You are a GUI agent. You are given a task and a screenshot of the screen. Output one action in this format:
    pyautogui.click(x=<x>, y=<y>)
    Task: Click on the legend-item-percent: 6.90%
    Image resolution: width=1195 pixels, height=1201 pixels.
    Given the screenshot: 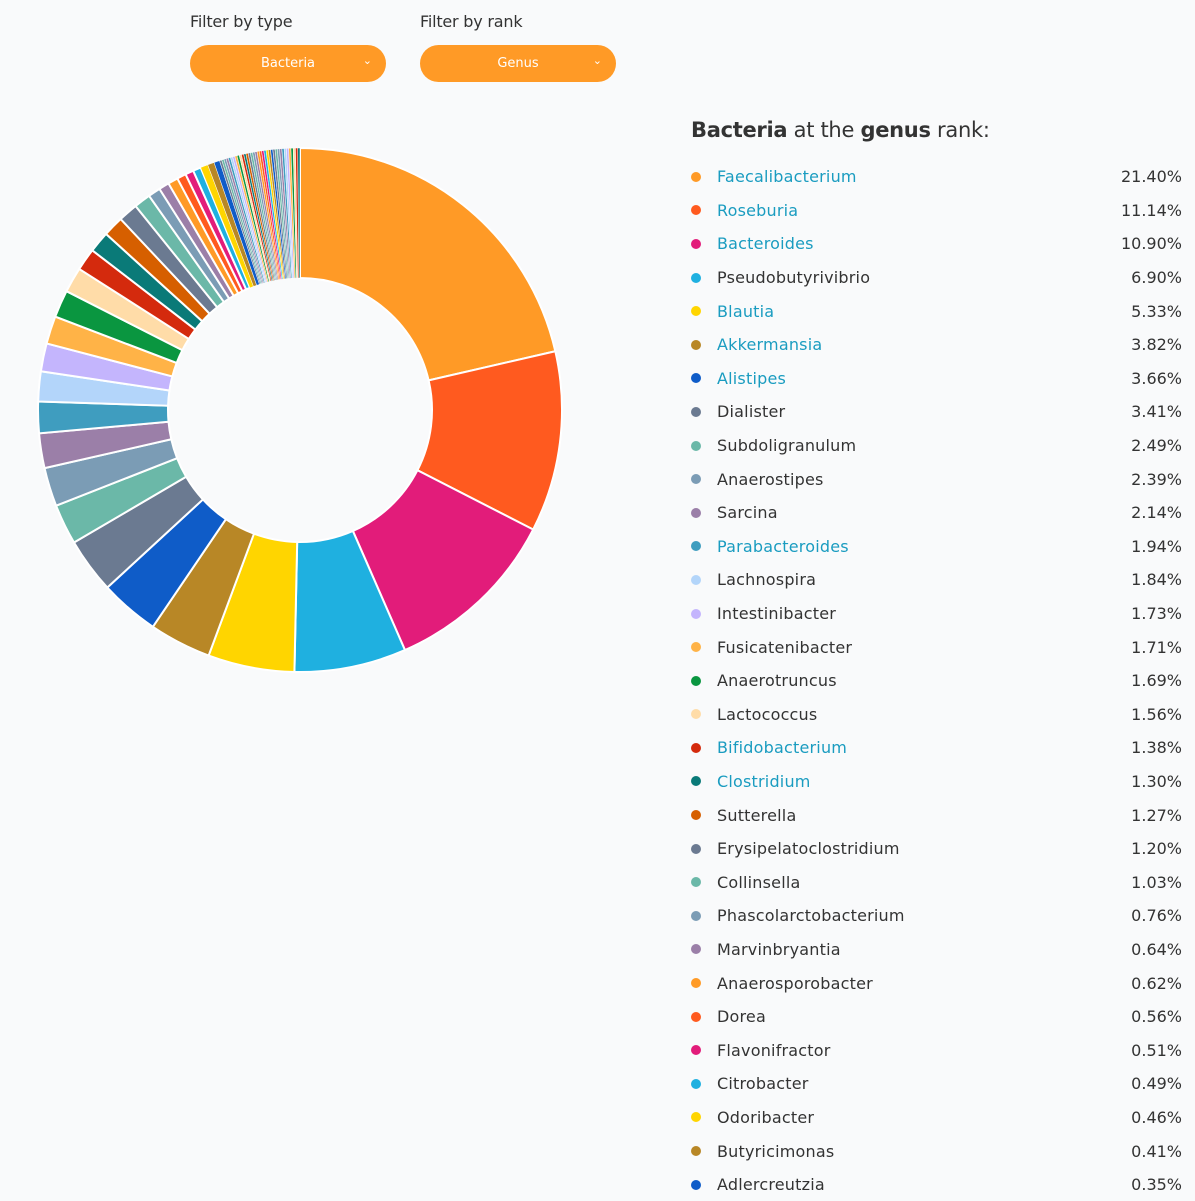 What is the action you would take?
    pyautogui.click(x=1156, y=278)
    